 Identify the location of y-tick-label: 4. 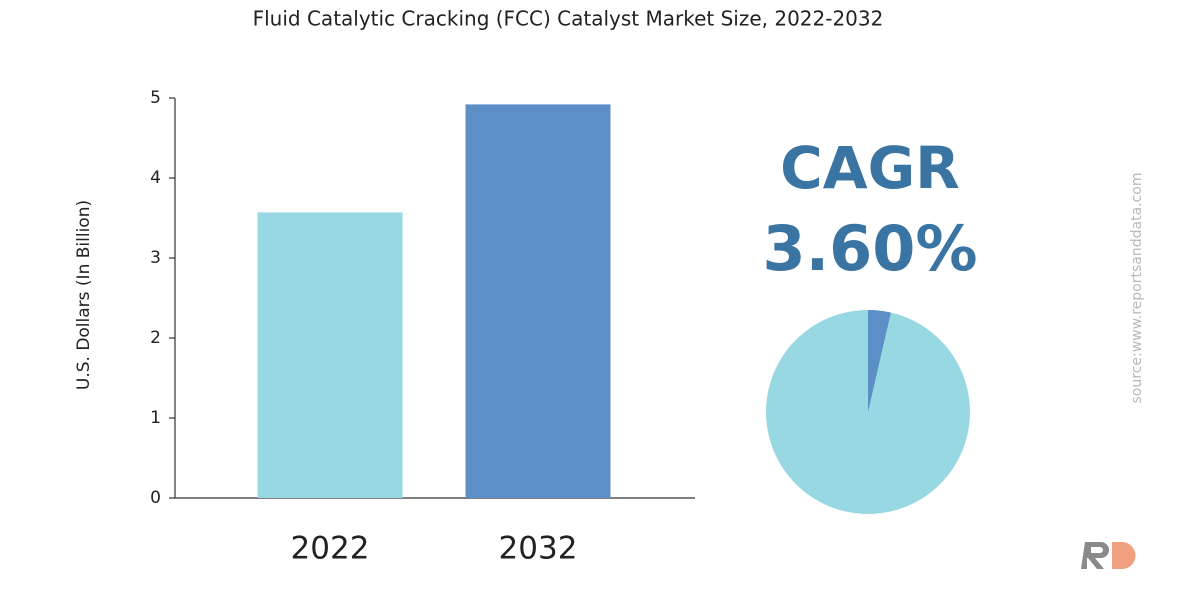
(155, 178).